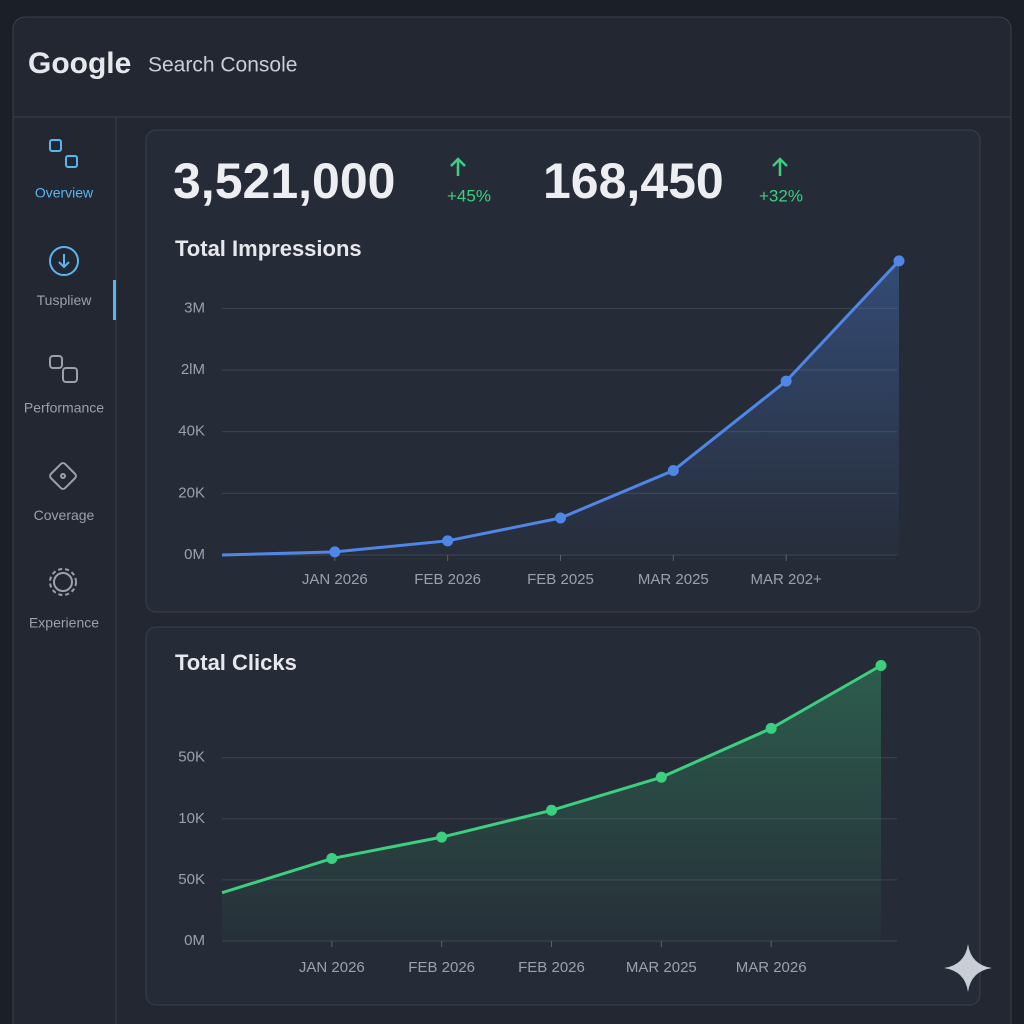 Image resolution: width=1024 pixels, height=1024 pixels. Describe the element at coordinates (194, 307) in the screenshot. I see `y-tick-label: 3M` at that location.